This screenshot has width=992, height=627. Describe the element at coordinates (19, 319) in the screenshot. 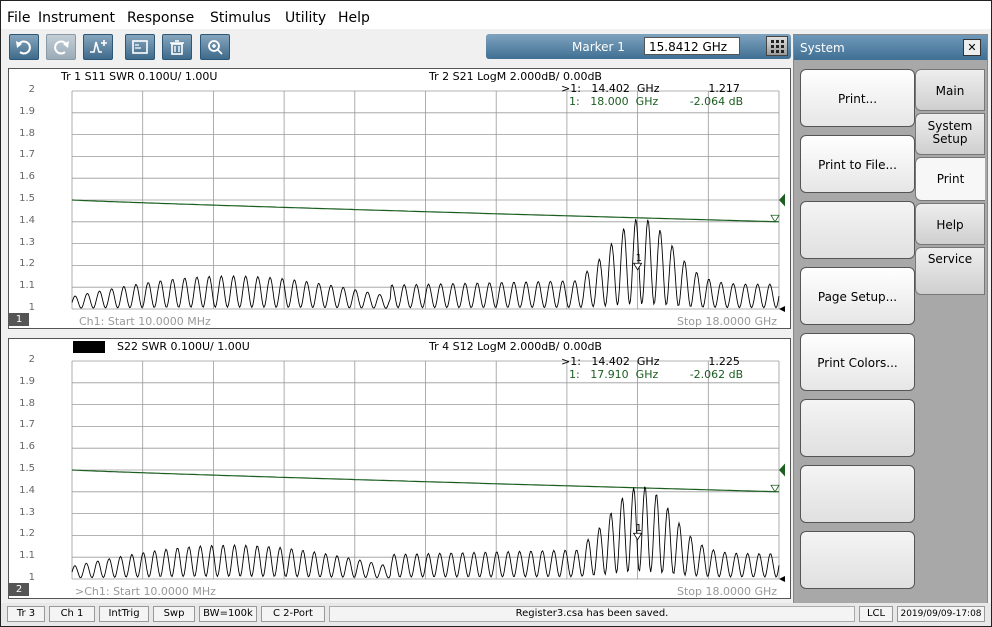

I see `channel-number-1: 1` at that location.